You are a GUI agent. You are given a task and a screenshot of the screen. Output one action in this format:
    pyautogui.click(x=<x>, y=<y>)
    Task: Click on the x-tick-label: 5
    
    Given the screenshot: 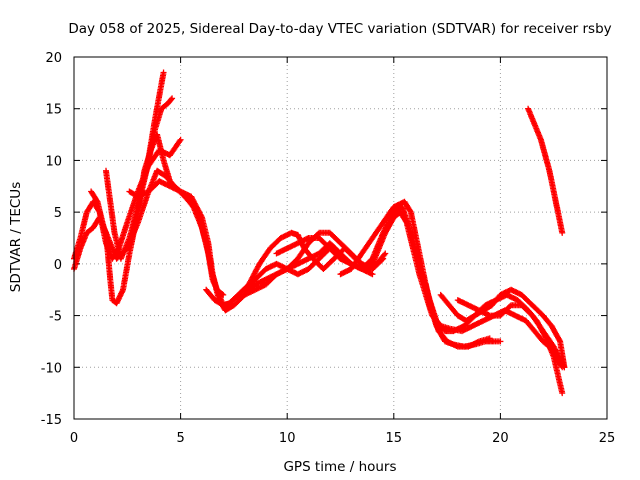 What is the action you would take?
    pyautogui.click(x=180, y=438)
    